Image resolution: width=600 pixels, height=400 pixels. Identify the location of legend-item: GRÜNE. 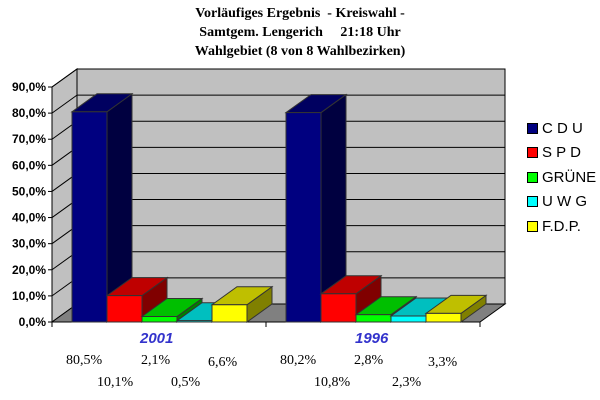
(561, 177).